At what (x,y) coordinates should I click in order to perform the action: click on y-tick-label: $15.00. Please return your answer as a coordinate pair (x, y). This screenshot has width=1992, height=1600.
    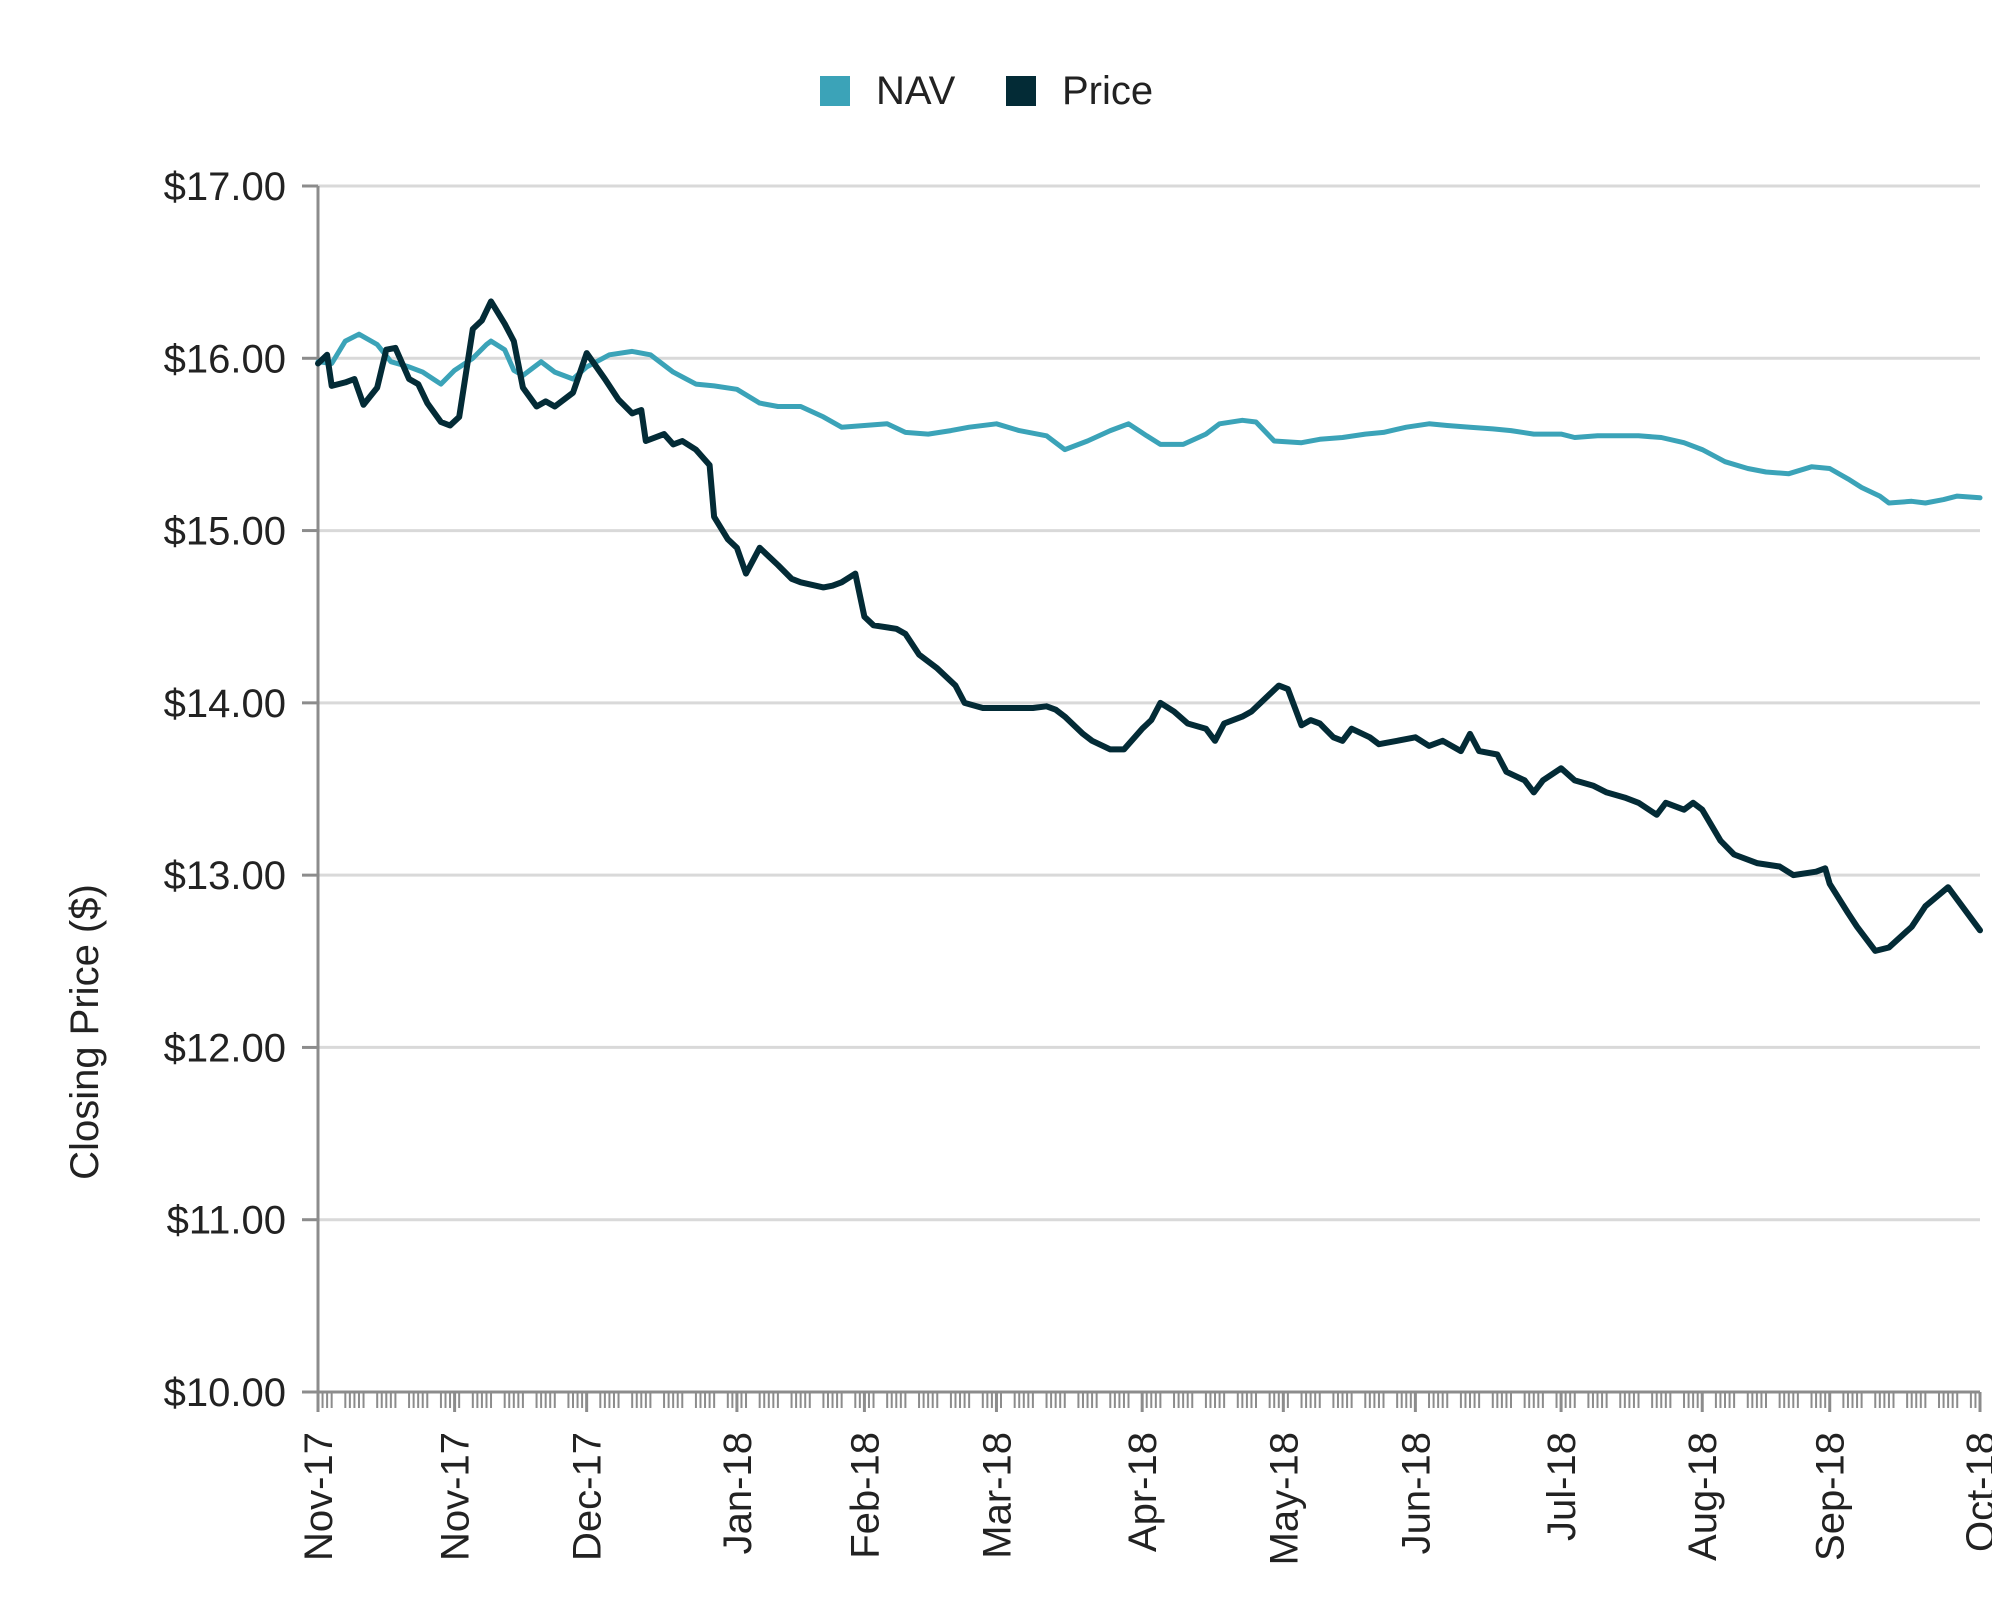
    Looking at the image, I should click on (225, 532).